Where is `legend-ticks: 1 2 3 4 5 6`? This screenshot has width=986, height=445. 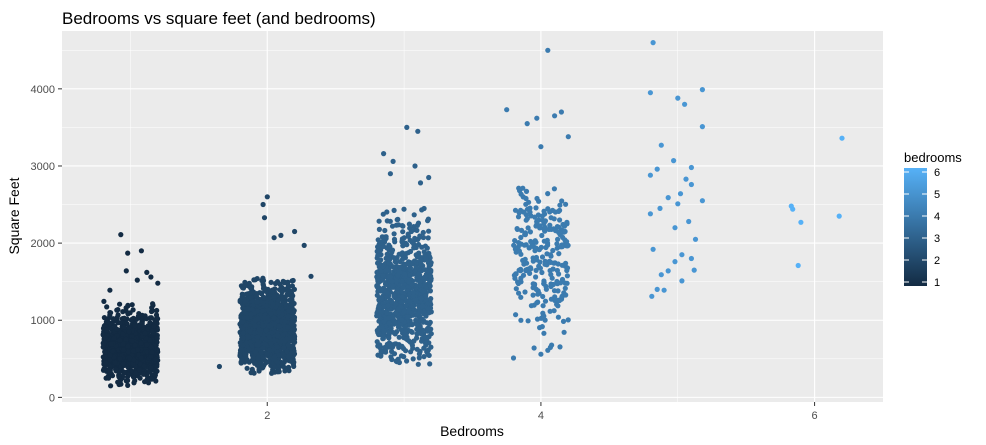 legend-ticks: 1 2 3 4 5 6 is located at coordinates (922, 228).